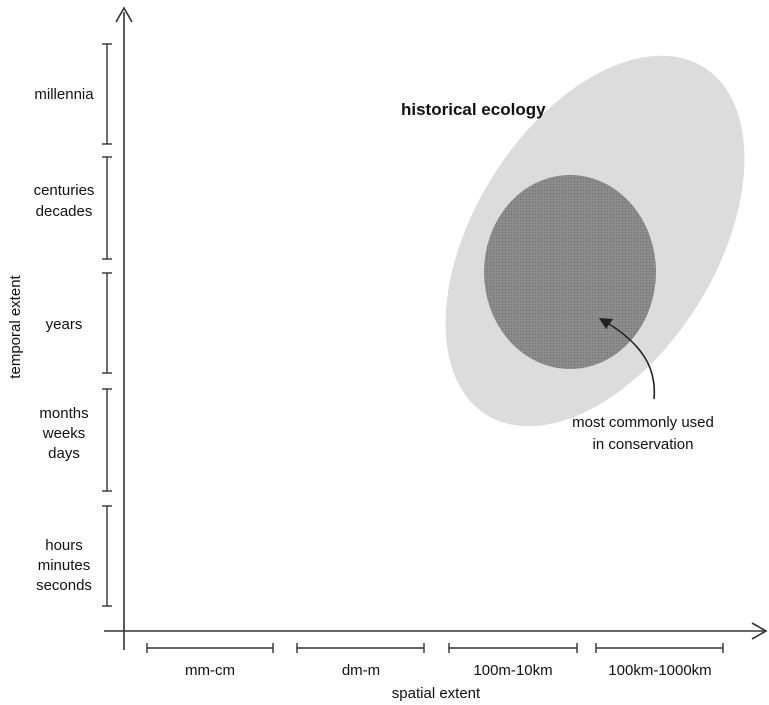 Image resolution: width=769 pixels, height=705 pixels. Describe the element at coordinates (64, 324) in the screenshot. I see `temporal-label-years: years` at that location.